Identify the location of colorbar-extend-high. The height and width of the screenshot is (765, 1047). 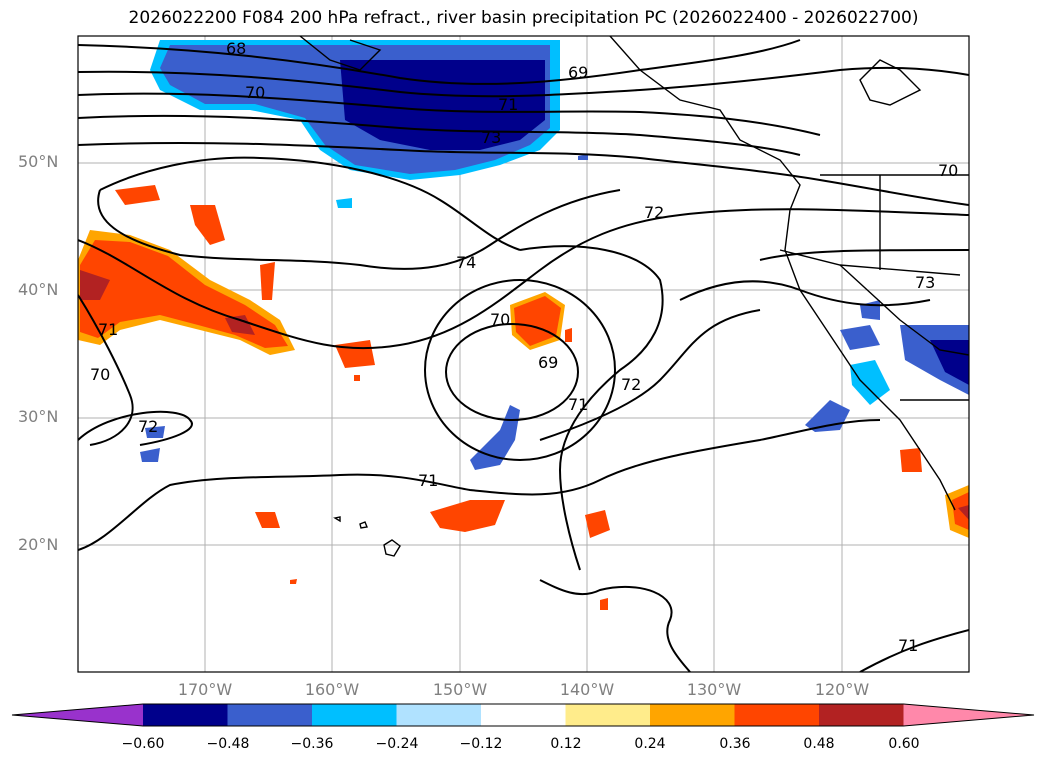
(968, 715).